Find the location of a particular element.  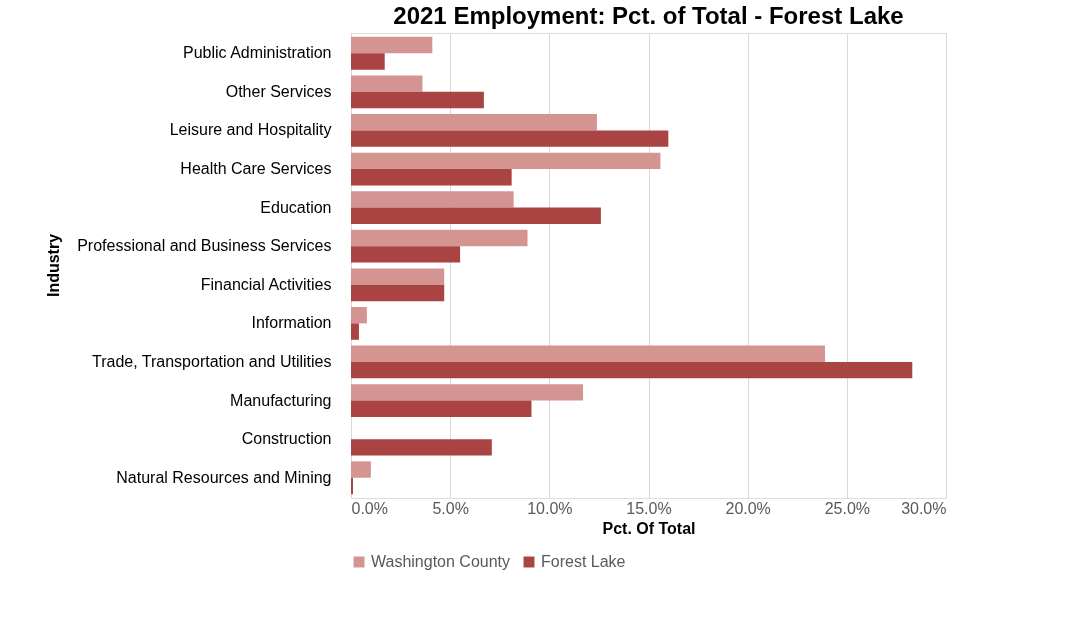

y-tick-label: Financial Activities is located at coordinates (266, 284).